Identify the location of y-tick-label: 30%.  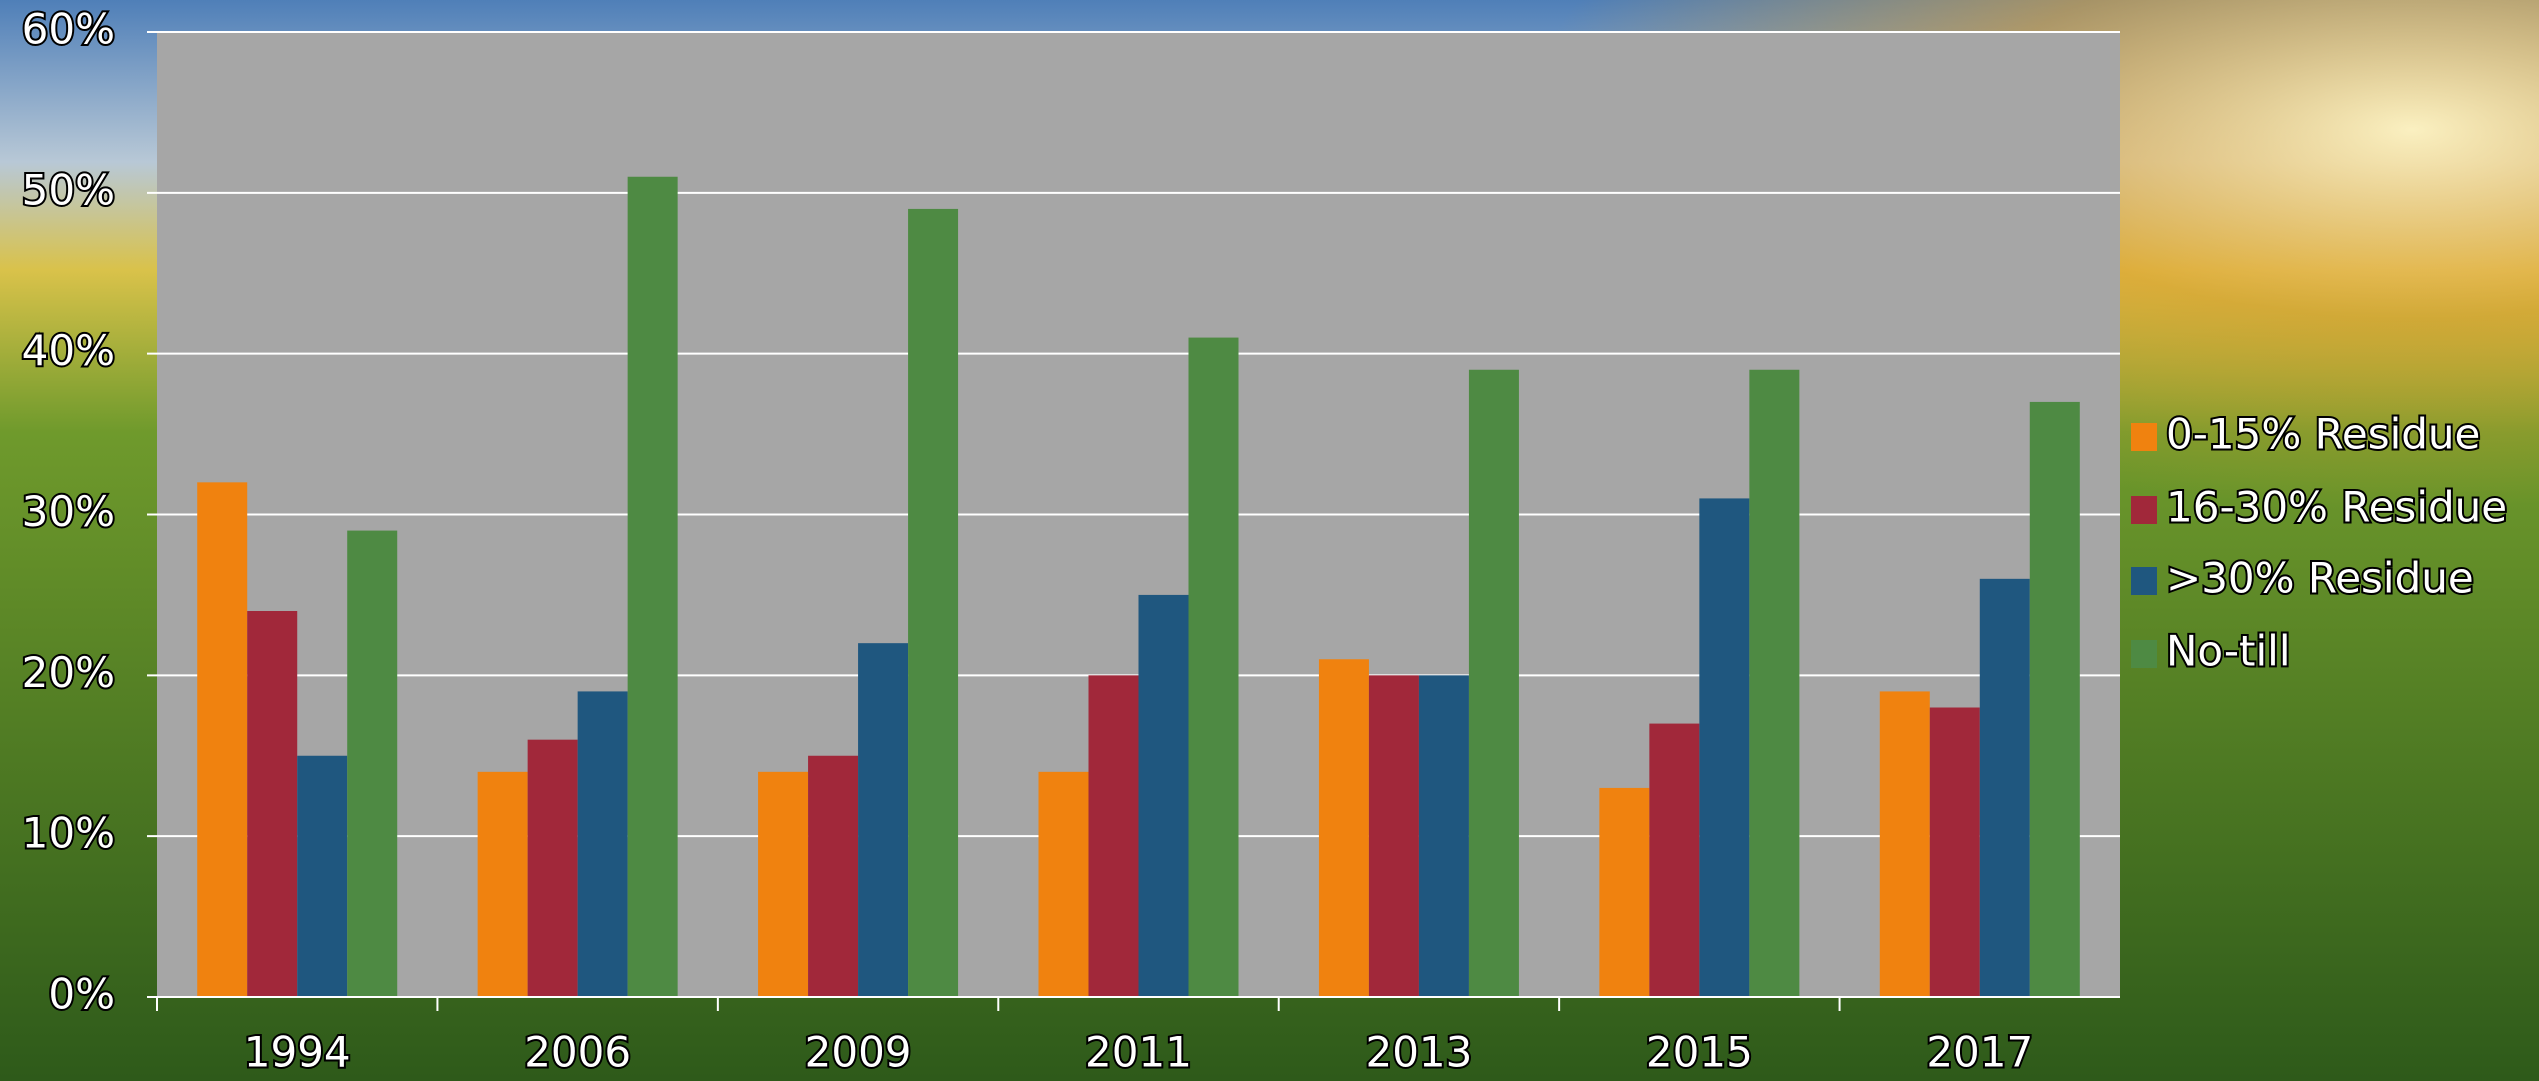
(68, 511).